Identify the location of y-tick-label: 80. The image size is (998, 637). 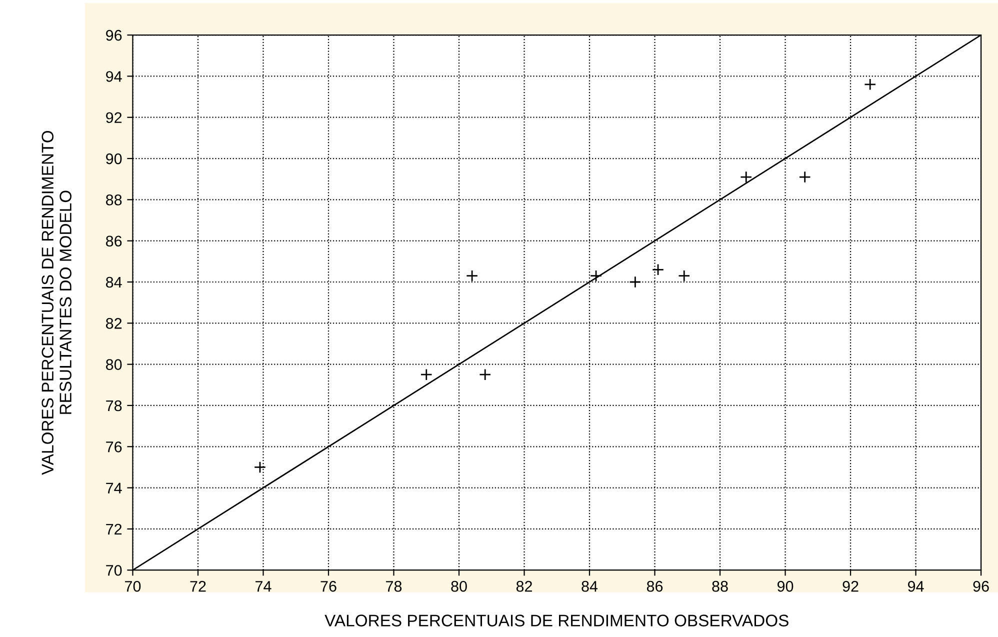
(114, 364).